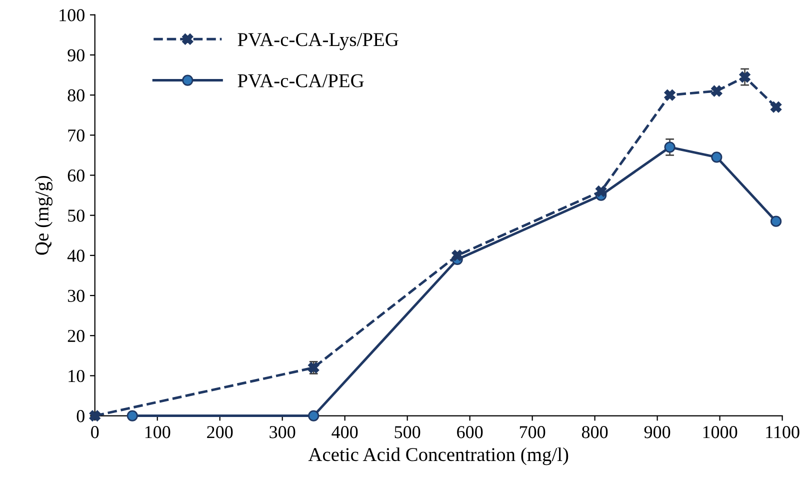 This screenshot has width=804, height=495. What do you see at coordinates (283, 432) in the screenshot?
I see `x-tick-label: 300` at bounding box center [283, 432].